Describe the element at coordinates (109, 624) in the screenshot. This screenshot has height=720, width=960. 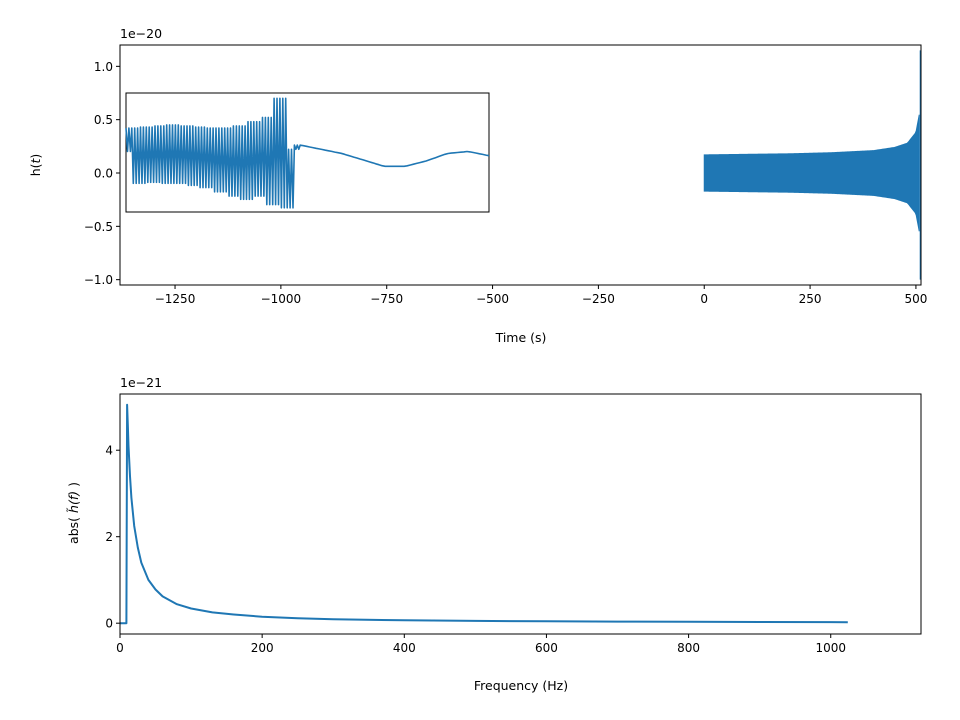
I see `frequency-y-tick-label: 0` at that location.